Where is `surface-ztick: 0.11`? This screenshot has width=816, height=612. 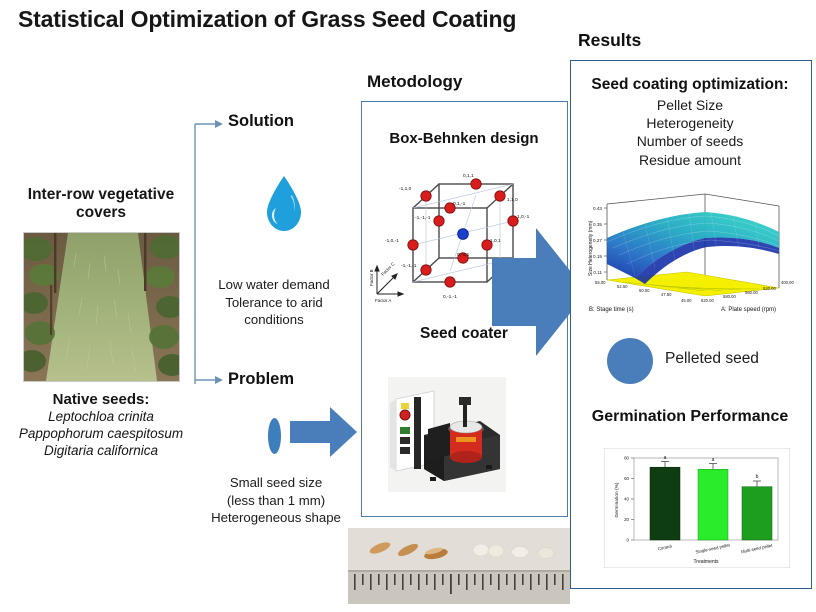
surface-ztick: 0.11 is located at coordinates (597, 272).